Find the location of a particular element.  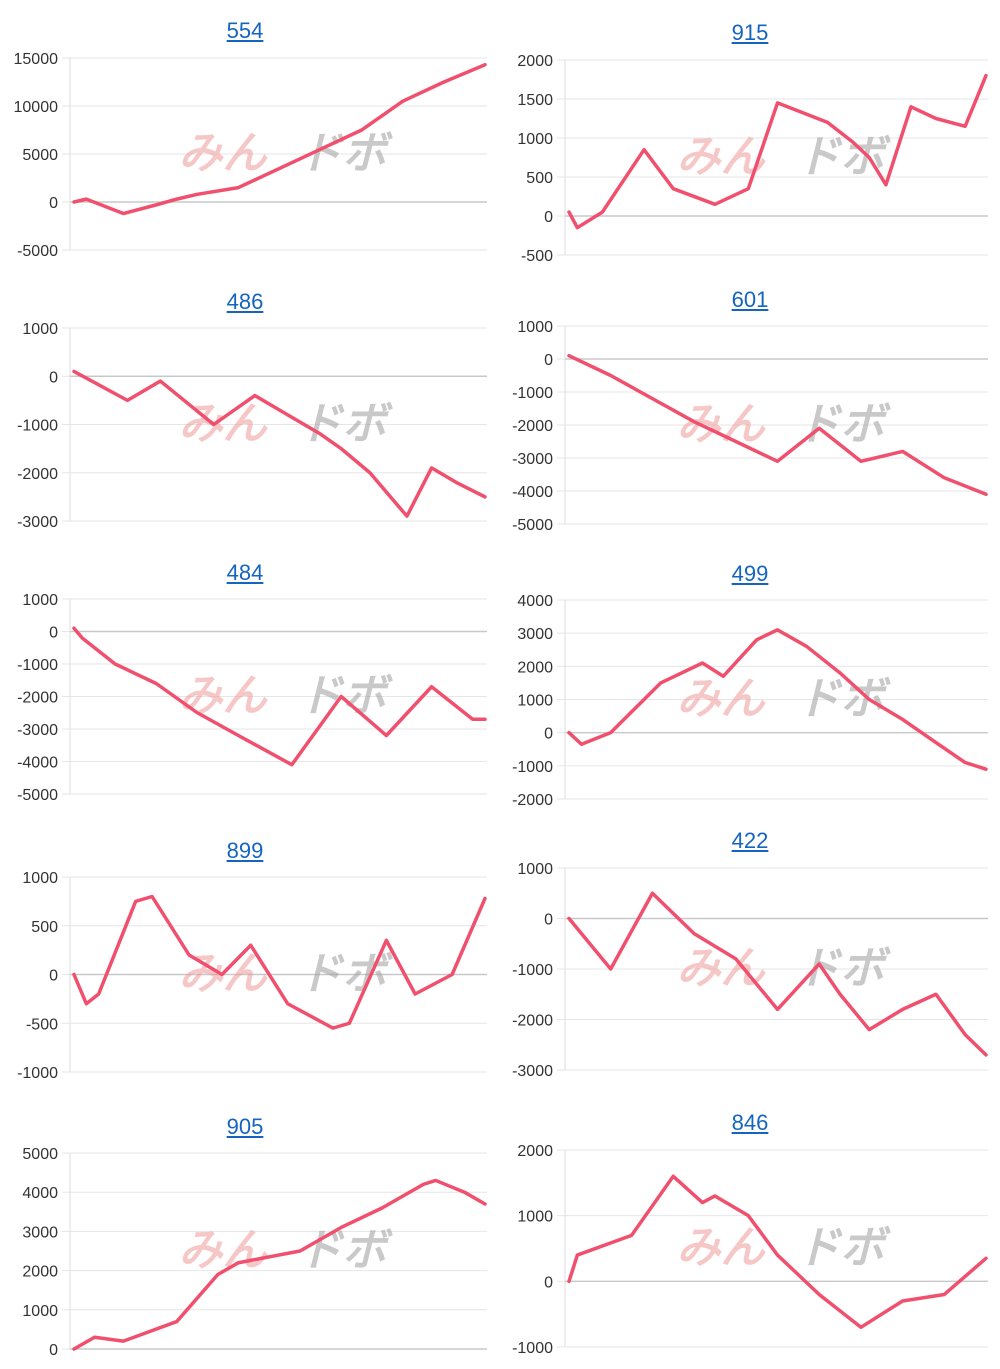

chart-title-link: 846 is located at coordinates (750, 1122).